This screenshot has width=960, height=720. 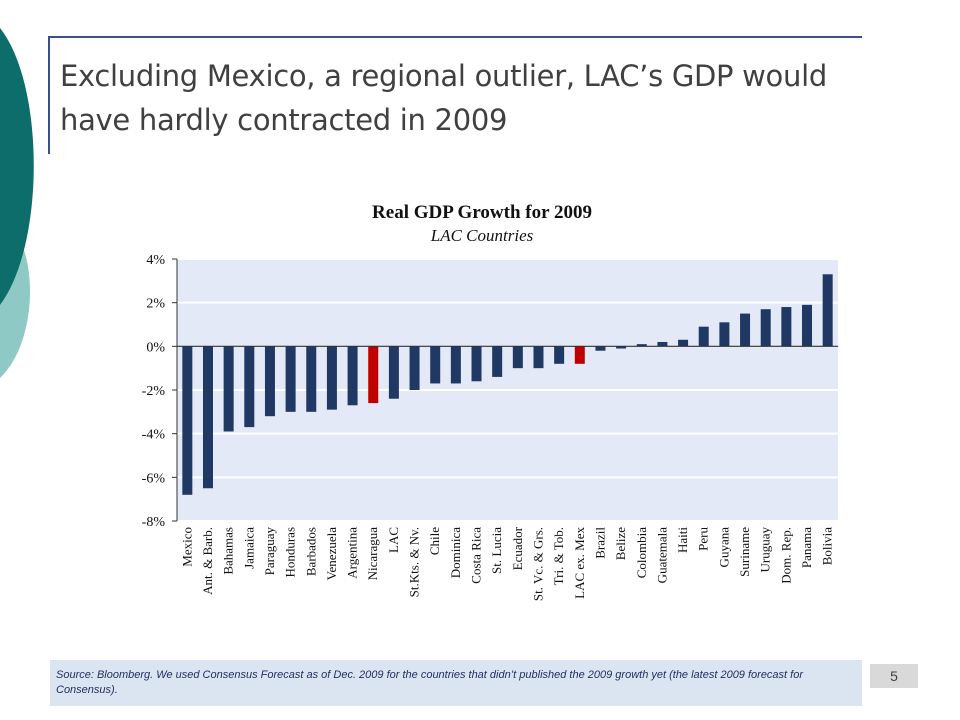 I want to click on y-tick-label: -6%, so click(x=154, y=478).